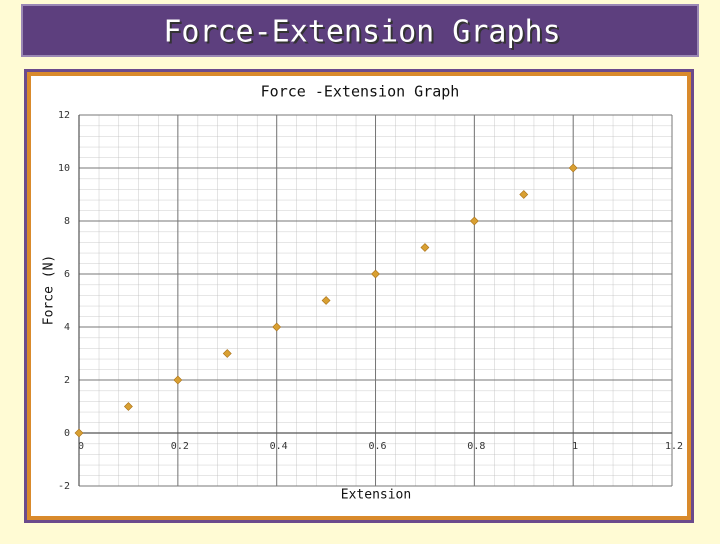  What do you see at coordinates (575, 446) in the screenshot?
I see `x-tick-label: 1` at bounding box center [575, 446].